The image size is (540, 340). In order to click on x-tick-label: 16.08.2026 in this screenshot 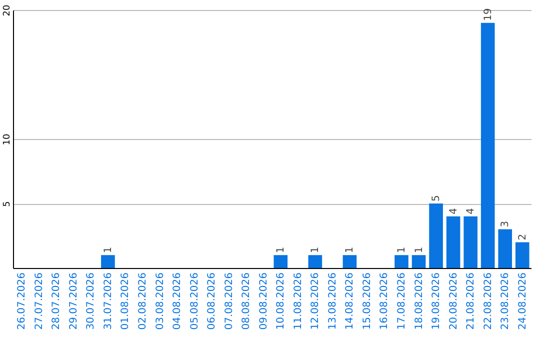, I will do `click(384, 301)`.